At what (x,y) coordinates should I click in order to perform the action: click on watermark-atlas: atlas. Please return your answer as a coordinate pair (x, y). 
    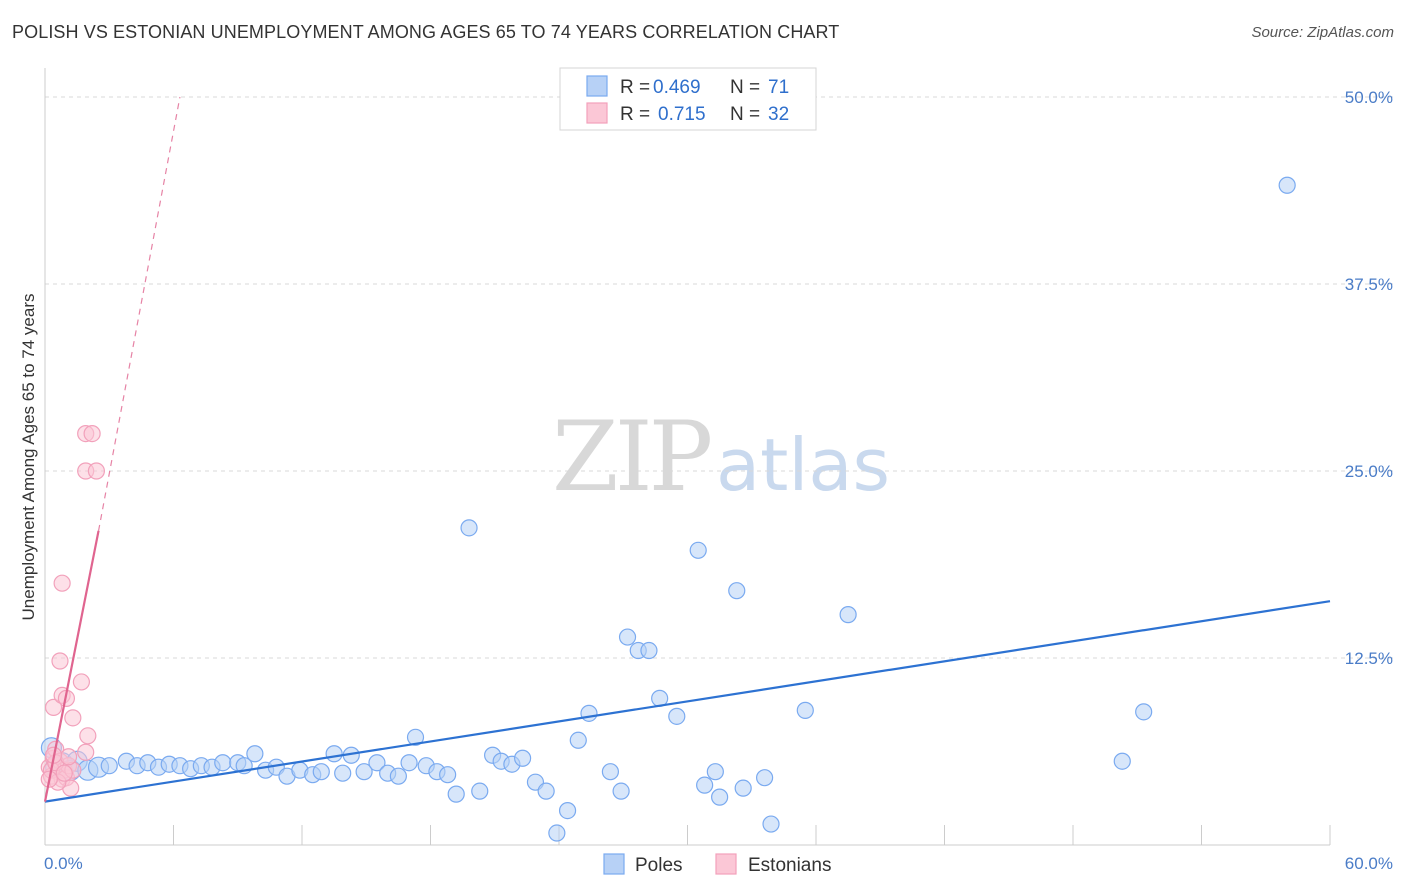
    Looking at the image, I should click on (803, 465).